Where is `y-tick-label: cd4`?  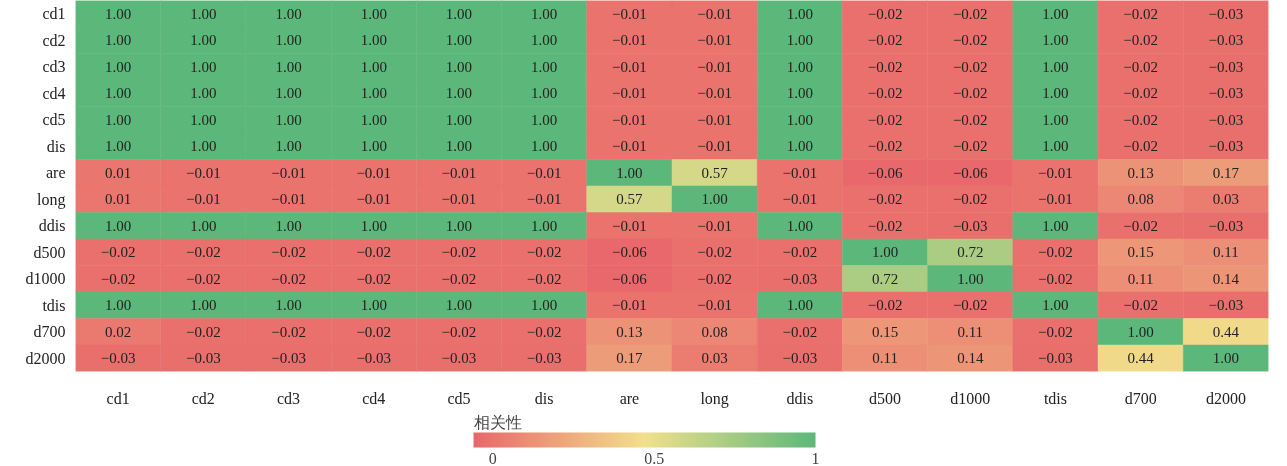
y-tick-label: cd4 is located at coordinates (54, 93).